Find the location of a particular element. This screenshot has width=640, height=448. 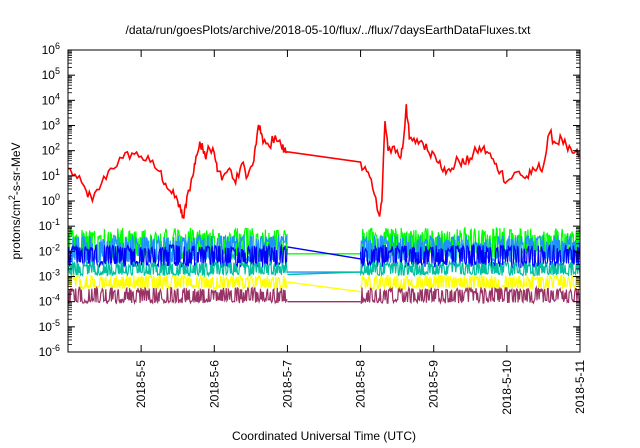

y-tick-label: 10¹ is located at coordinates (51, 175).